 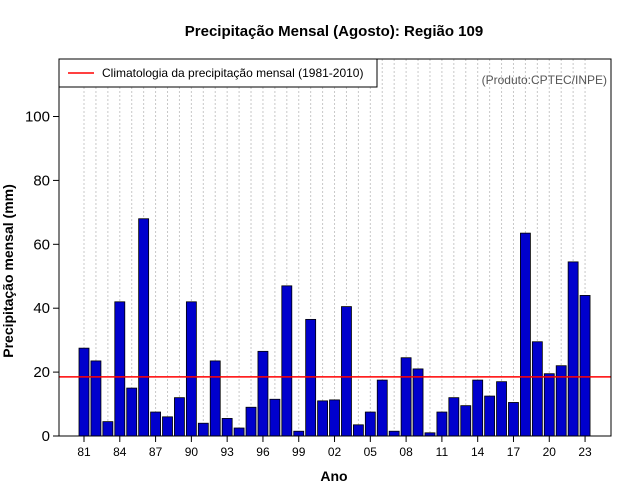 I want to click on x-tick-label: 96, so click(x=263, y=452).